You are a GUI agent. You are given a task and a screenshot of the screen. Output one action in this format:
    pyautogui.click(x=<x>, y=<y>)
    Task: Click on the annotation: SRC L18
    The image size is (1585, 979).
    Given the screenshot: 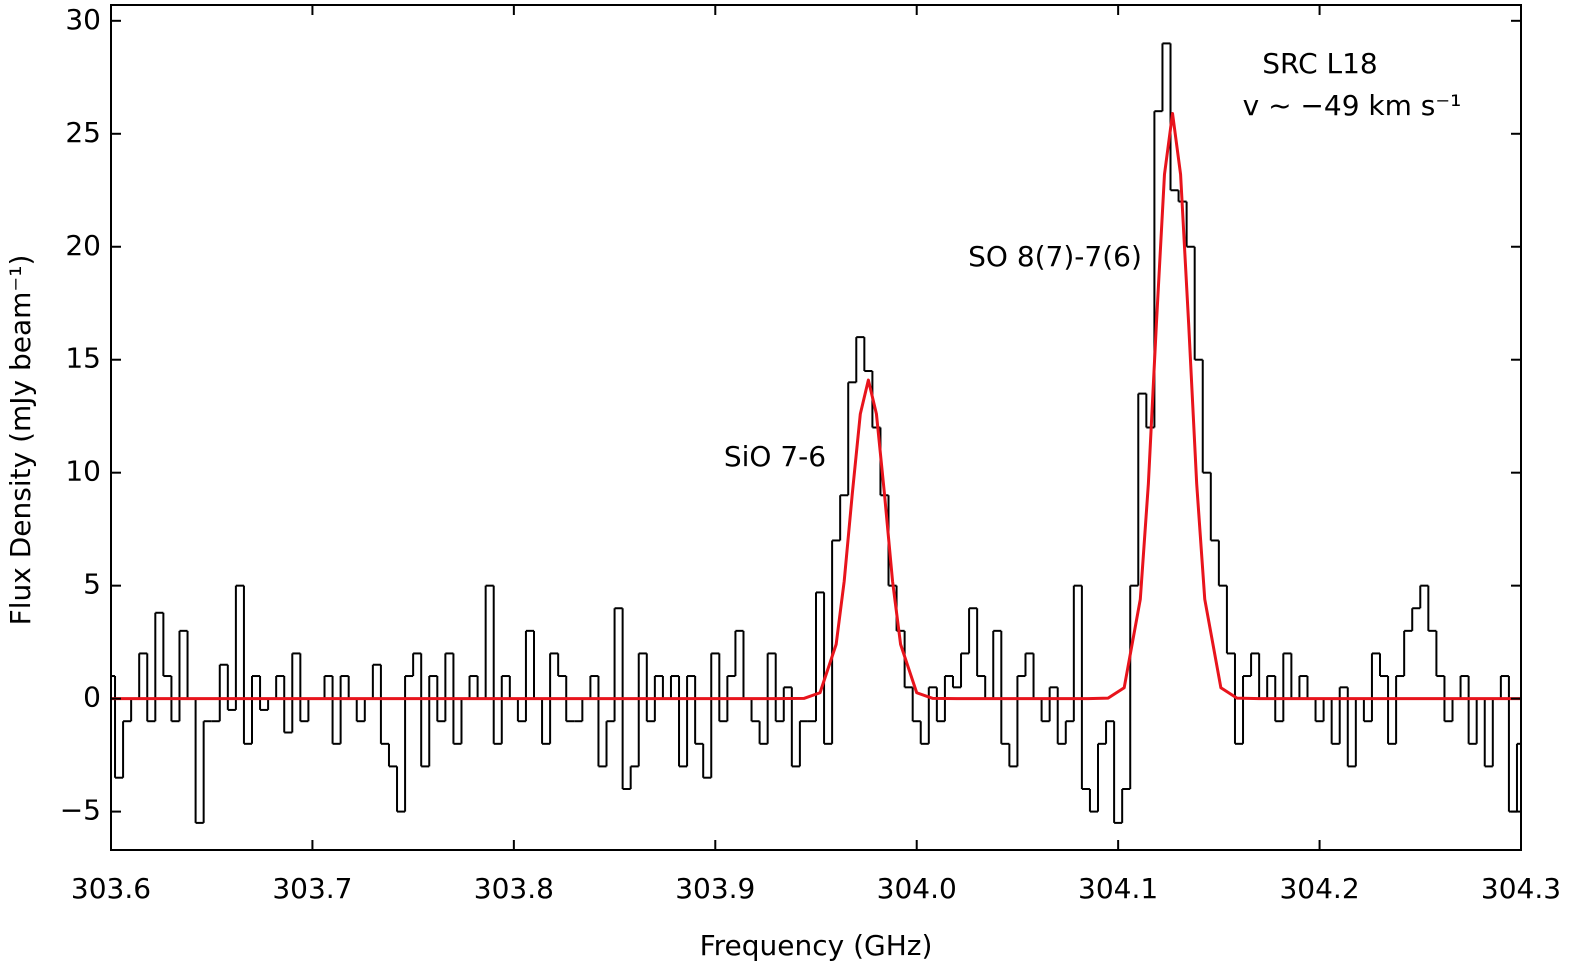 What is the action you would take?
    pyautogui.click(x=1320, y=63)
    